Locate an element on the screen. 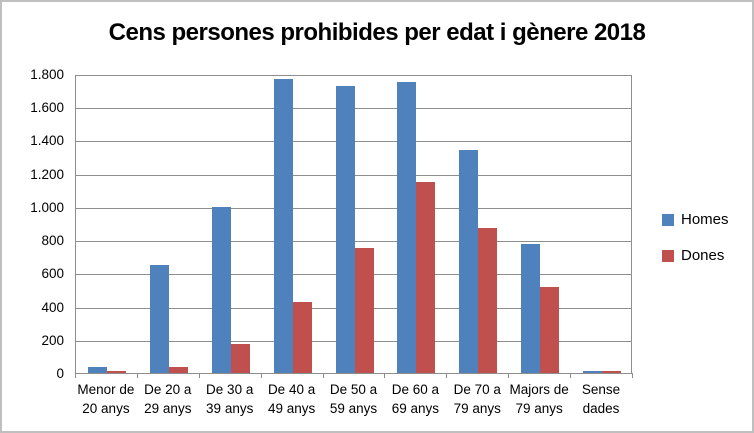 The image size is (754, 433). y-tick-label: 1.800 is located at coordinates (47, 74).